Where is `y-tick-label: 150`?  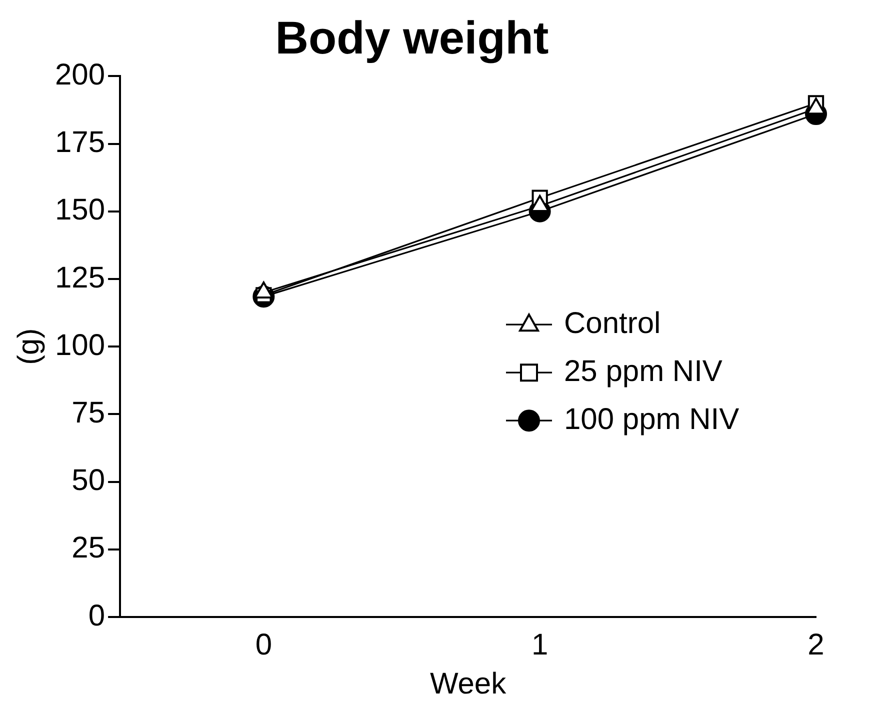 y-tick-label: 150 is located at coordinates (80, 210).